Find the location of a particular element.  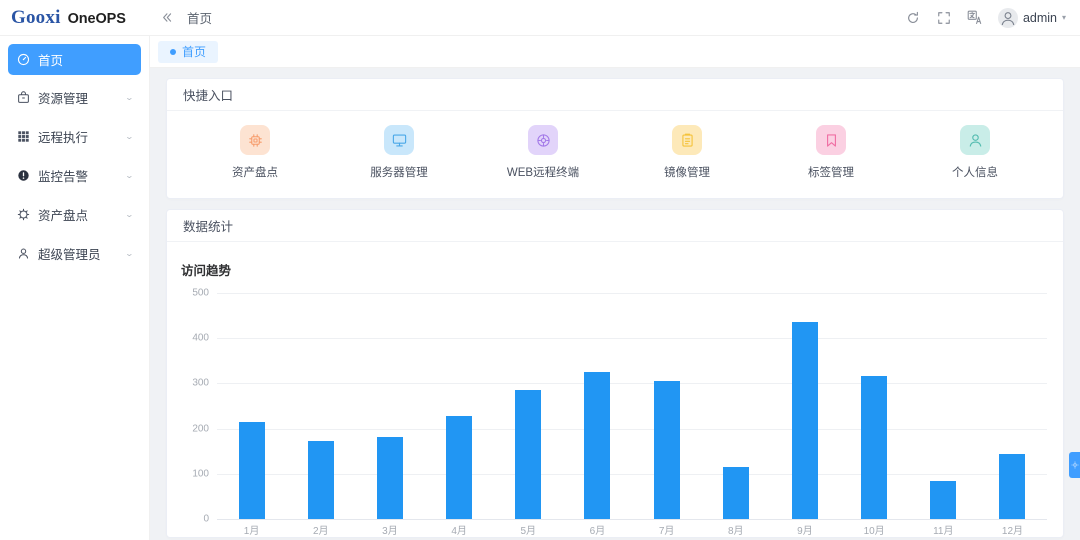

chart-x-tick-label: 6月 is located at coordinates (597, 531).